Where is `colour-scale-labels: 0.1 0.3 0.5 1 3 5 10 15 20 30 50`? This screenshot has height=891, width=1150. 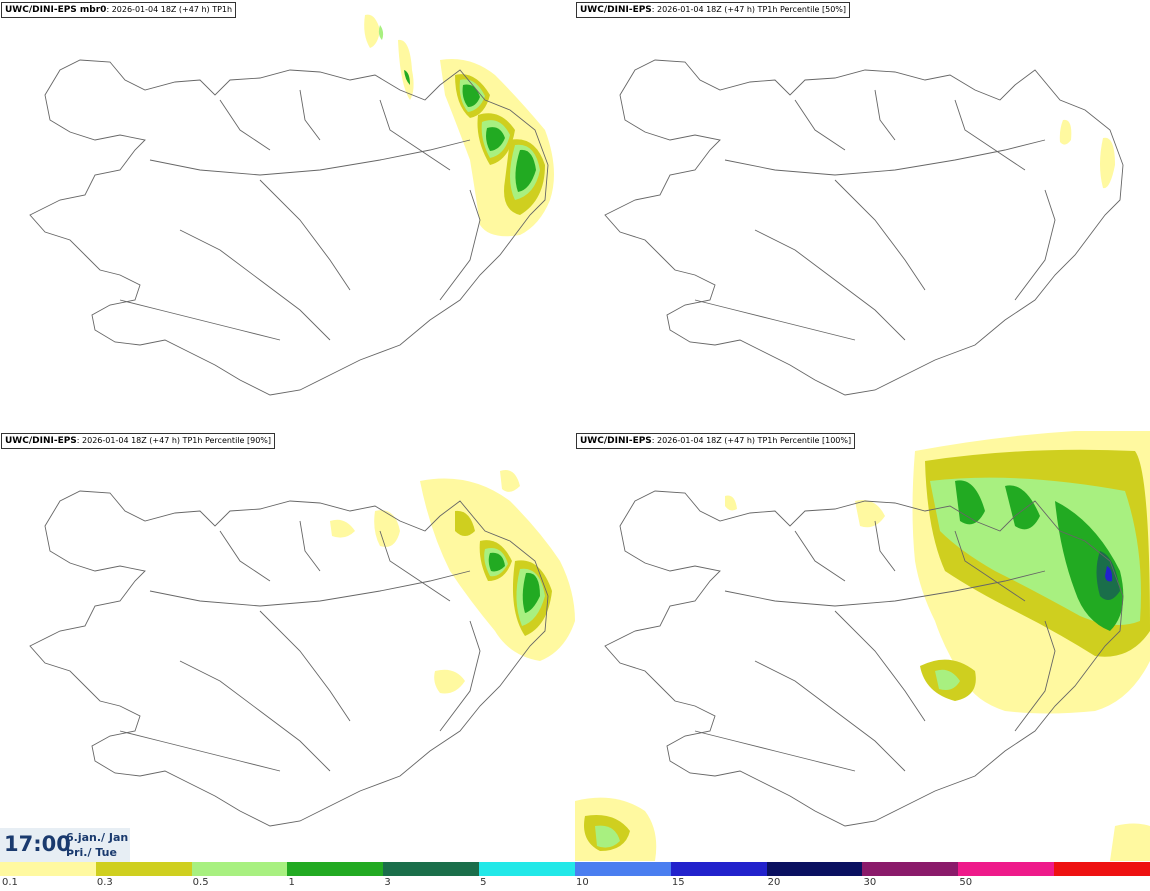
colour-scale-labels: 0.1 0.3 0.5 1 3 5 10 15 20 30 50 is located at coordinates (575, 884).